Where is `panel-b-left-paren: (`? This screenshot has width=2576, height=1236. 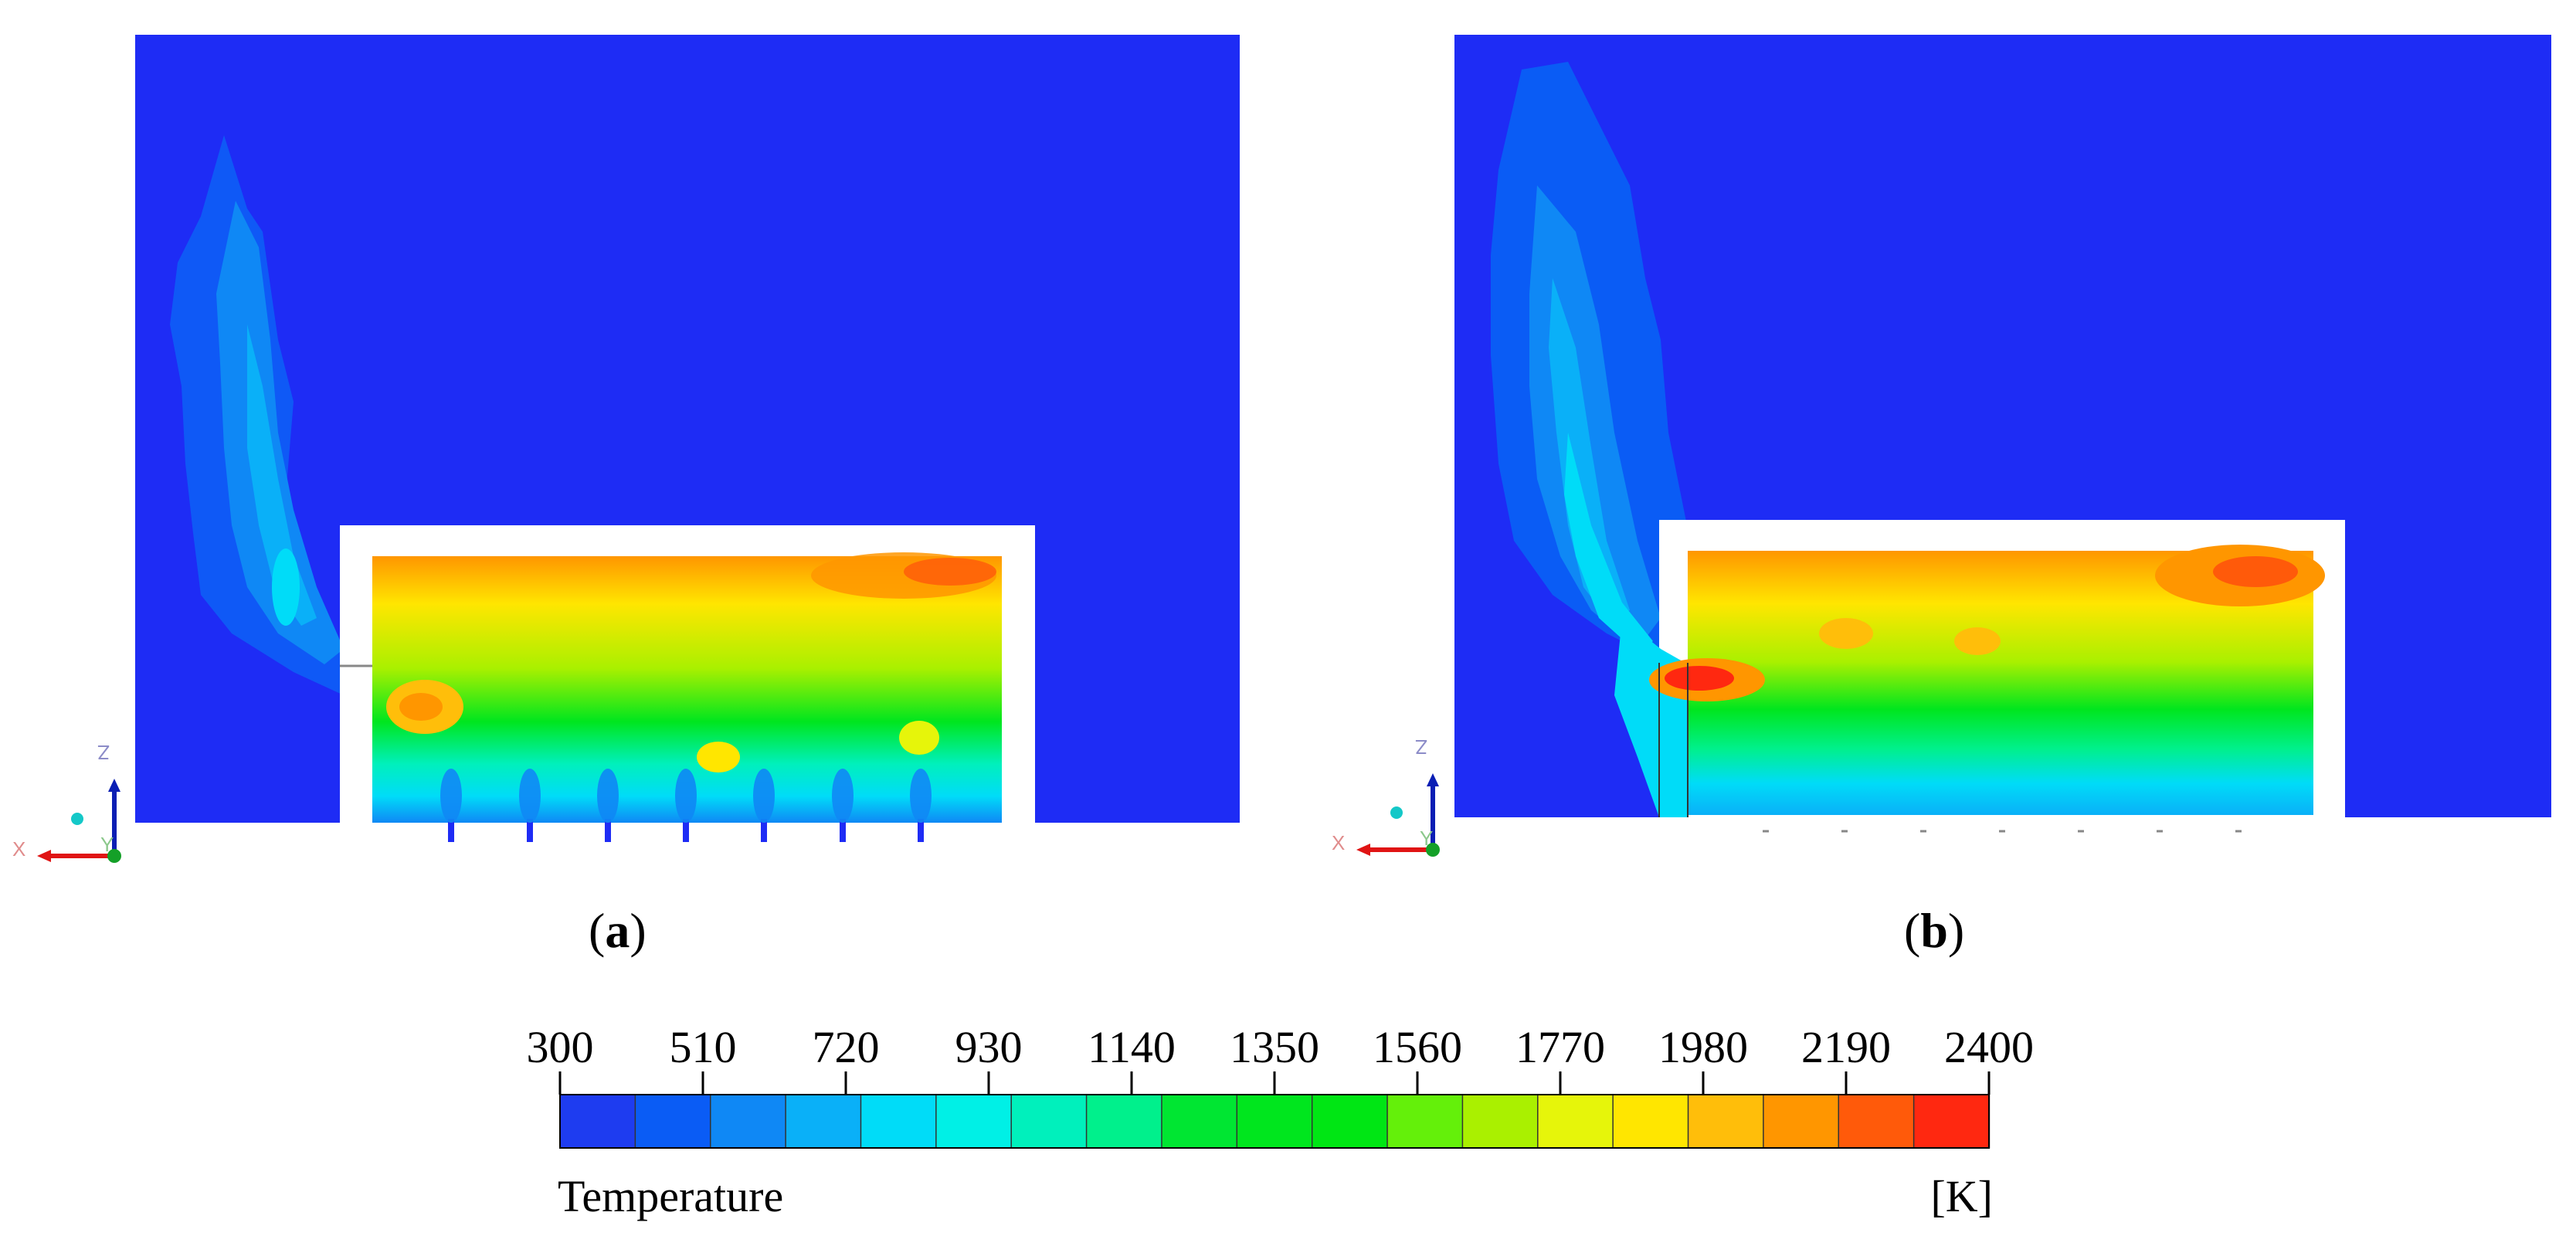
panel-b-left-paren: ( is located at coordinates (1912, 930).